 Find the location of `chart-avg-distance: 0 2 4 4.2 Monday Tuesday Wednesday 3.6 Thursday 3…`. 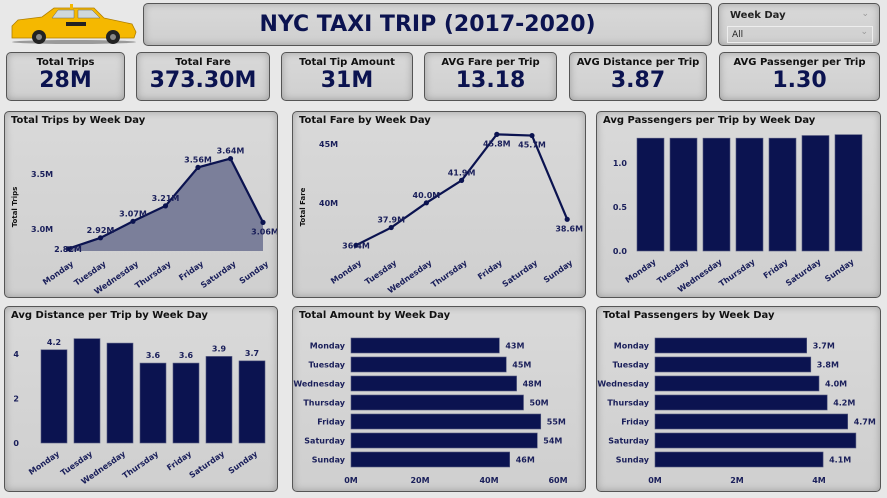

chart-avg-distance: 0 2 4 4.2 Monday Tuesday Wednesday 3.6 Thursday 3… is located at coordinates (141, 399).